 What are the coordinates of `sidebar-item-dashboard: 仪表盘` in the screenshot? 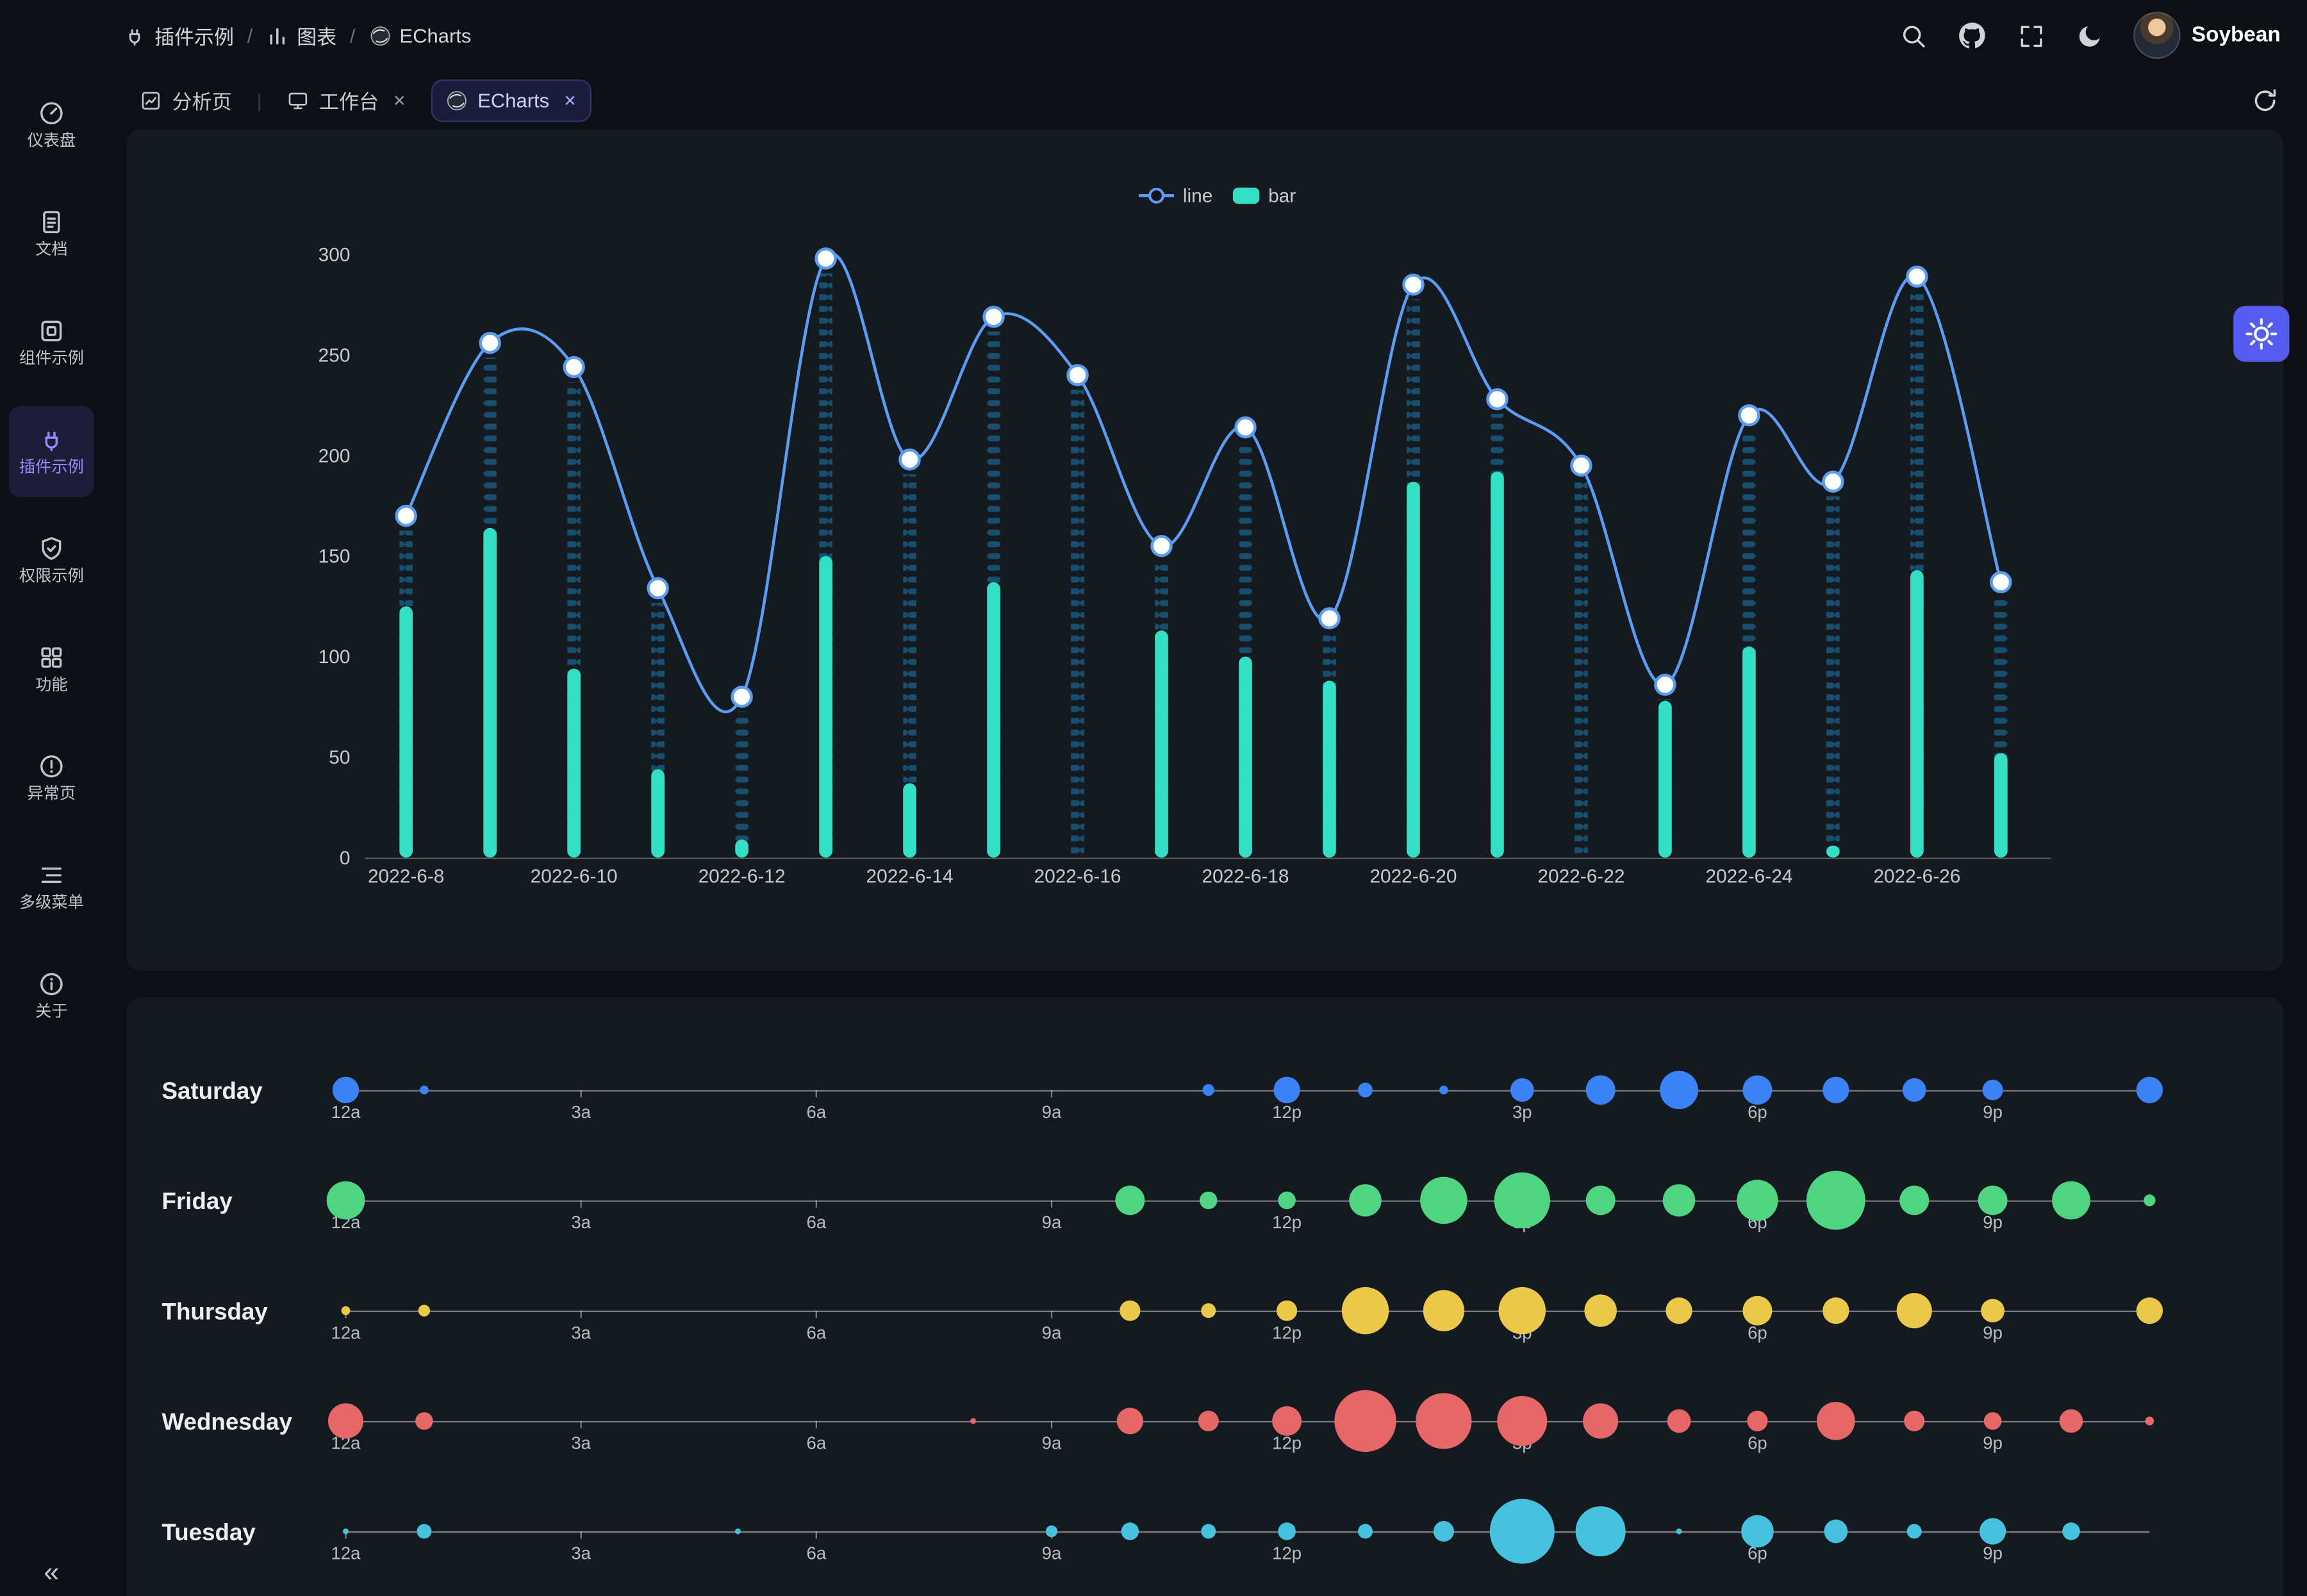 It's located at (51, 124).